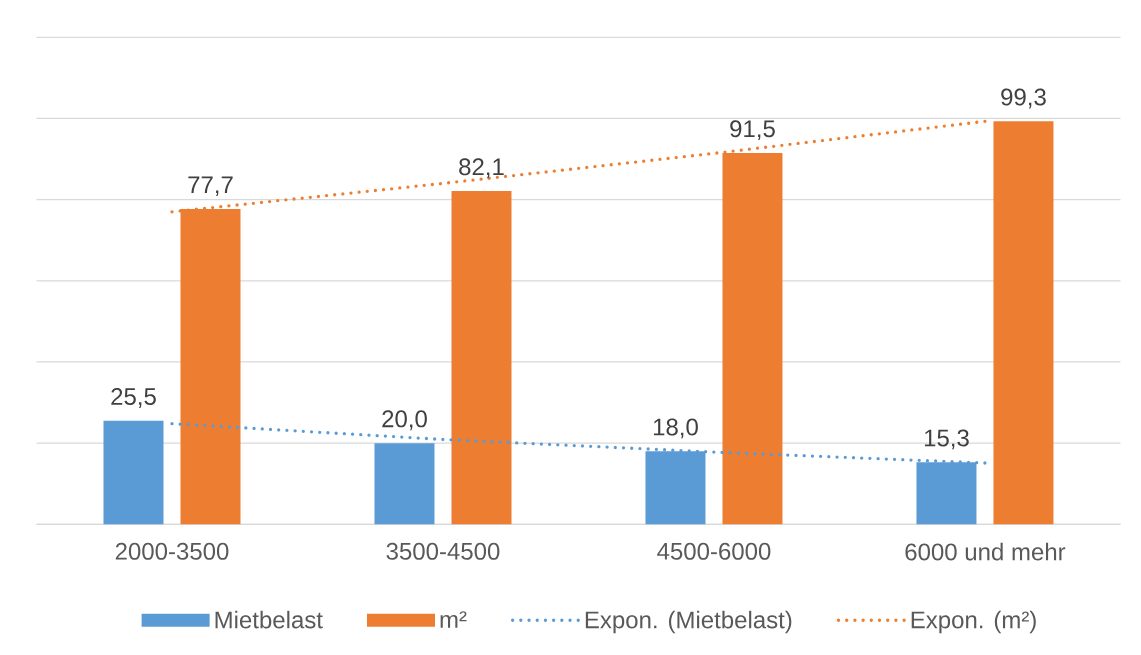 Image resolution: width=1141 pixels, height=655 pixels. What do you see at coordinates (481, 168) in the screenshot?
I see `data-label: 82,1` at bounding box center [481, 168].